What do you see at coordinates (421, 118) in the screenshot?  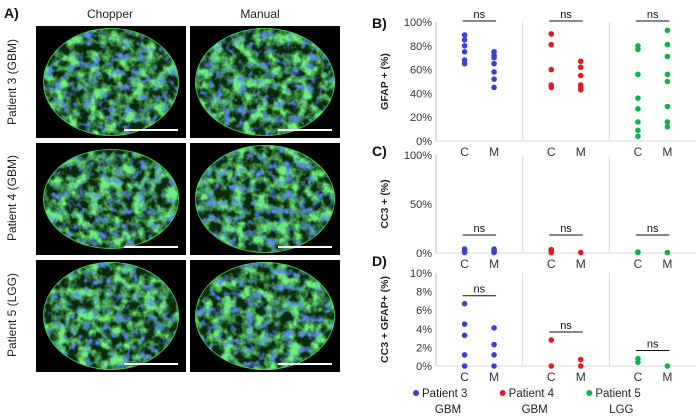 I see `y-tick-label: 20%` at bounding box center [421, 118].